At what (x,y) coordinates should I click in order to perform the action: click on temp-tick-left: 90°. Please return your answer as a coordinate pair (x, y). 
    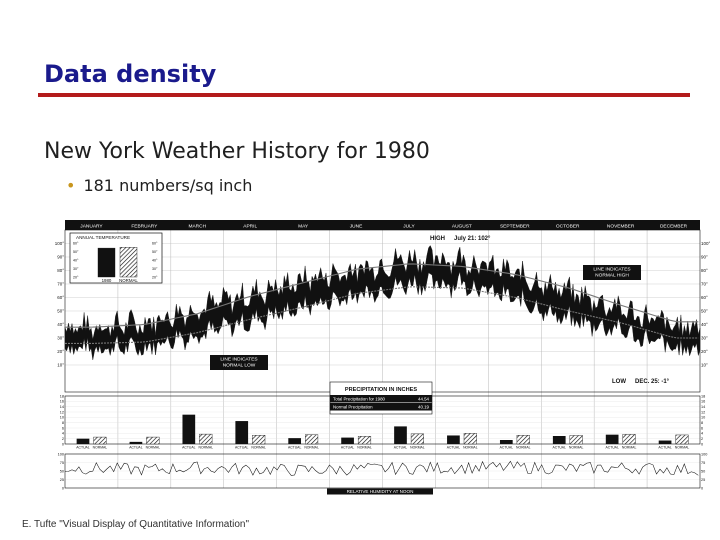
    Looking at the image, I should click on (60, 257).